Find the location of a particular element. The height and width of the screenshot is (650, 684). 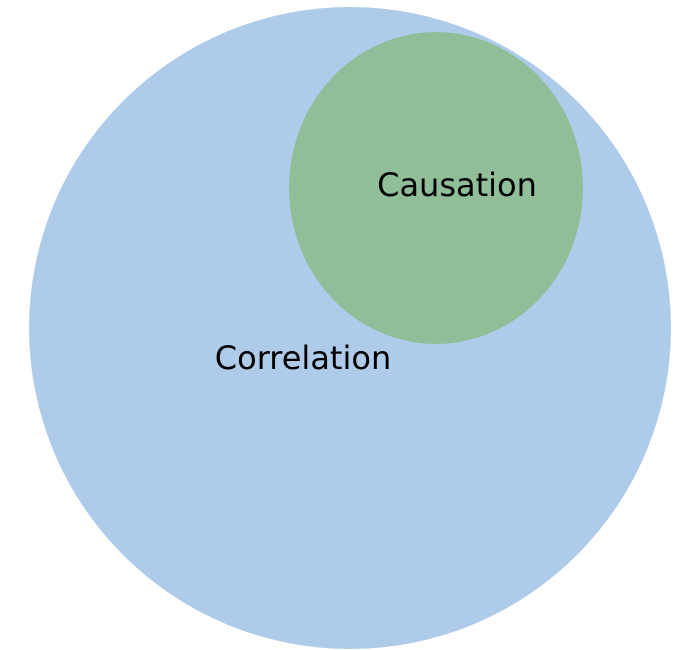

causation-label: Causation is located at coordinates (457, 185).